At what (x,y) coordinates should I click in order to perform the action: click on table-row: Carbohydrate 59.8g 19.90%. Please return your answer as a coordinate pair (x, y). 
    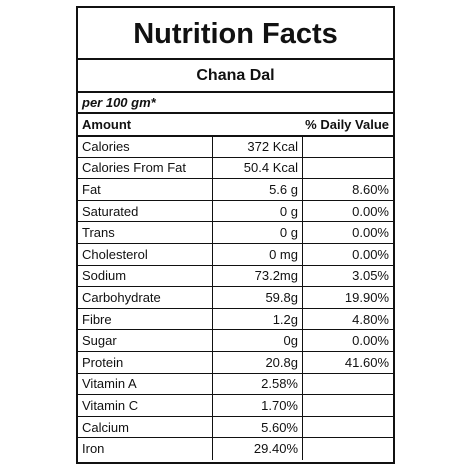
    Looking at the image, I should click on (235, 297).